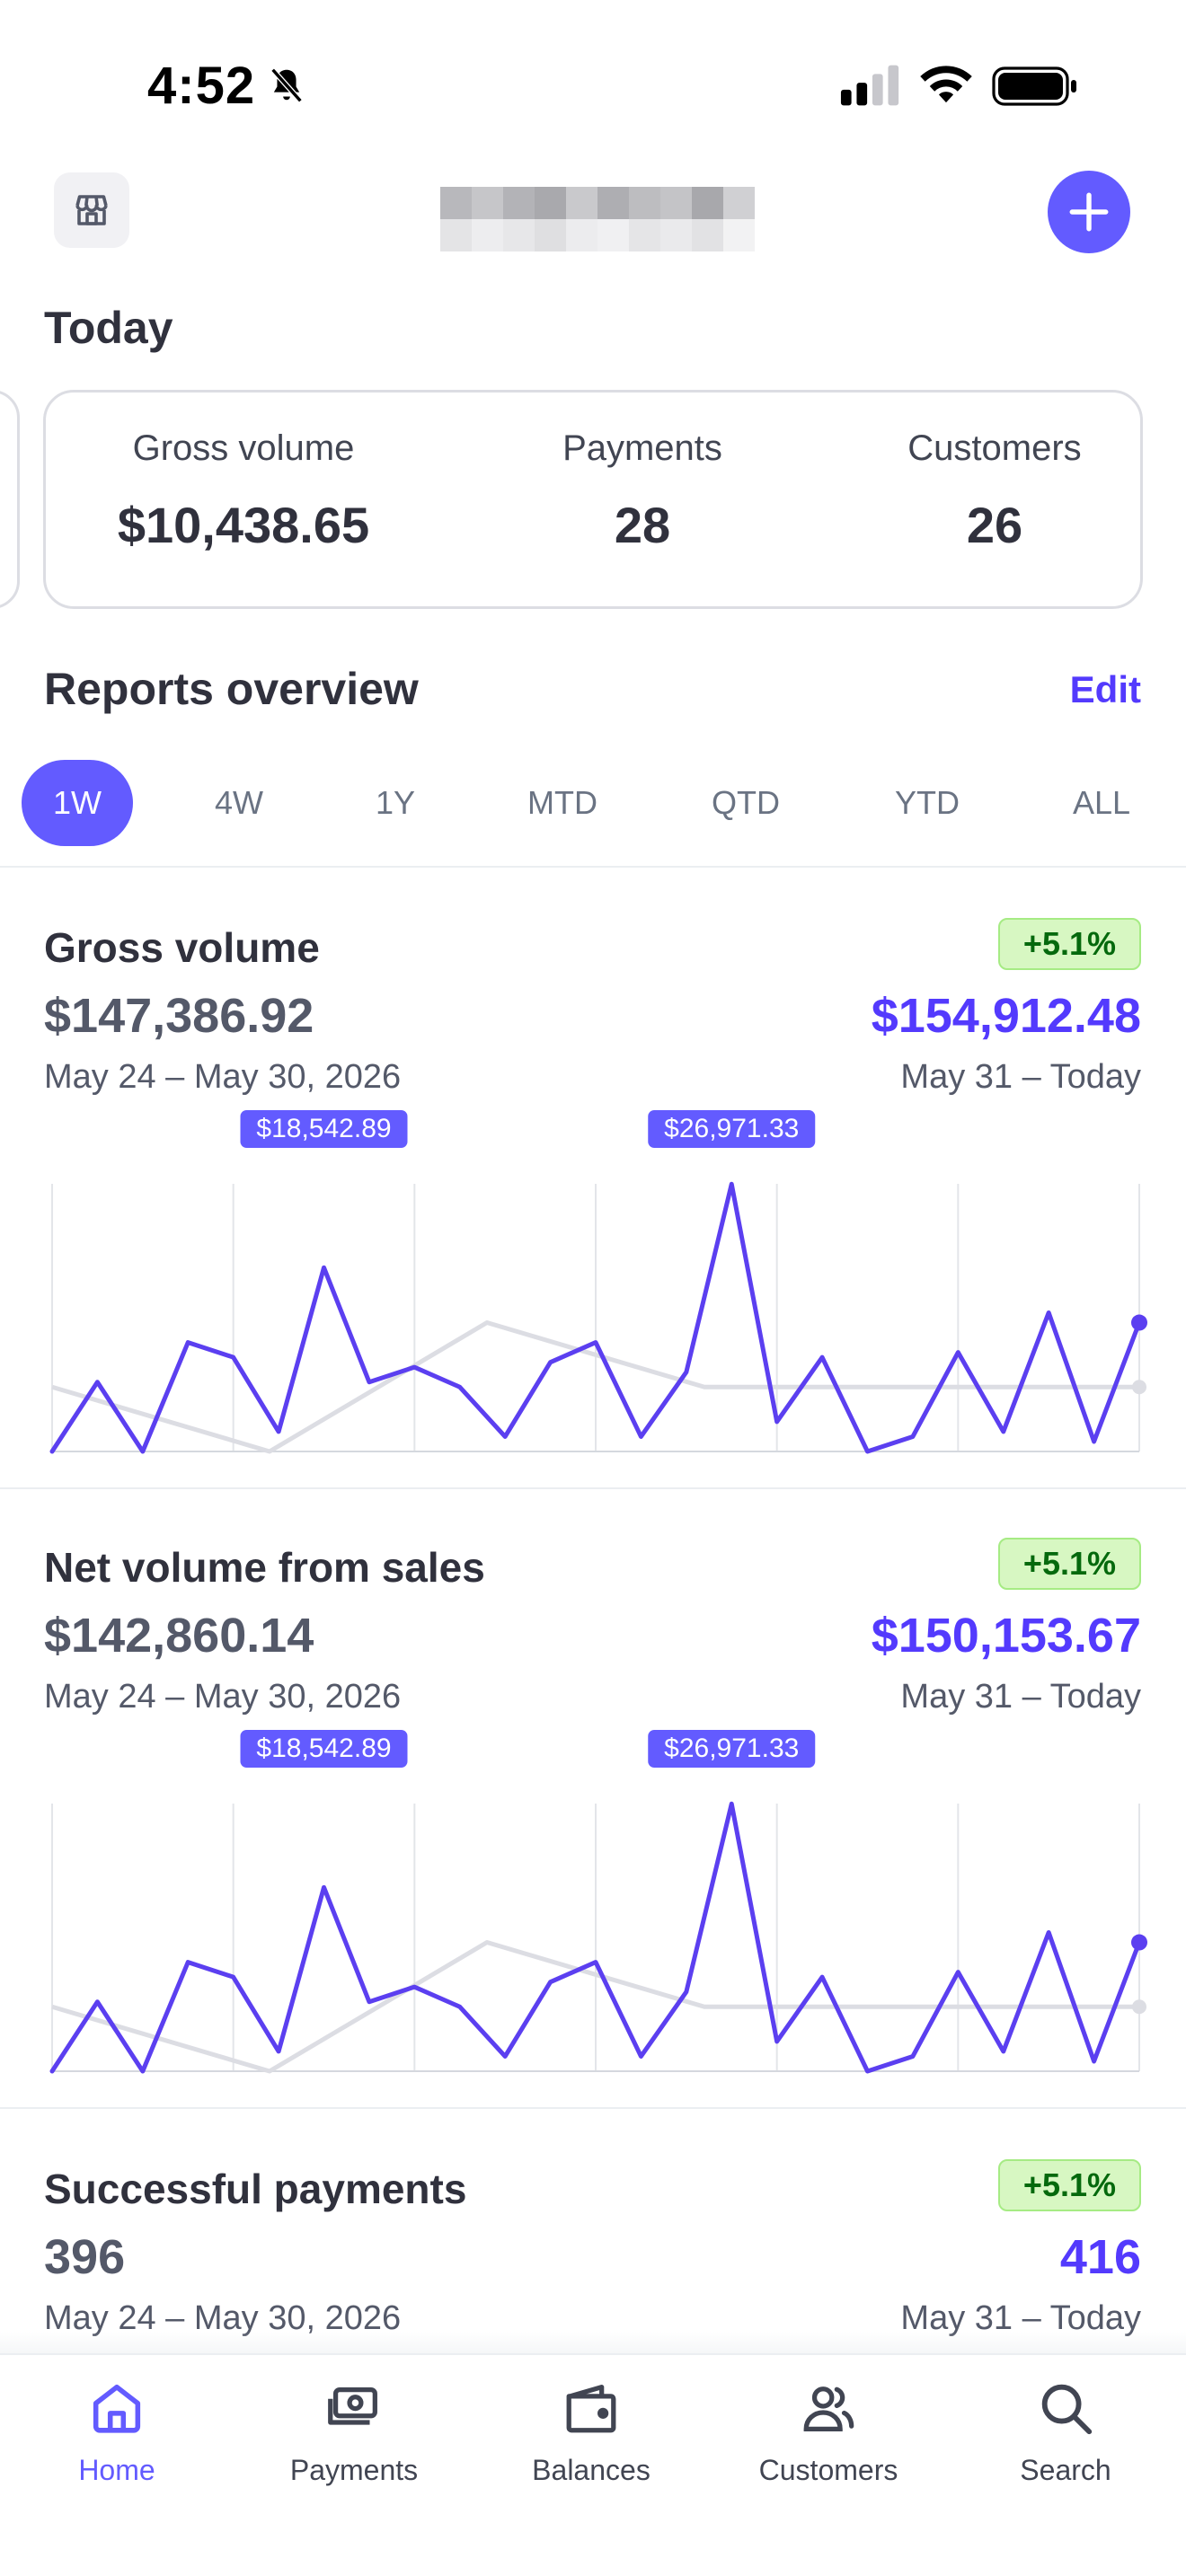 This screenshot has height=2576, width=1186. I want to click on range-tab-all: ALL, so click(1101, 802).